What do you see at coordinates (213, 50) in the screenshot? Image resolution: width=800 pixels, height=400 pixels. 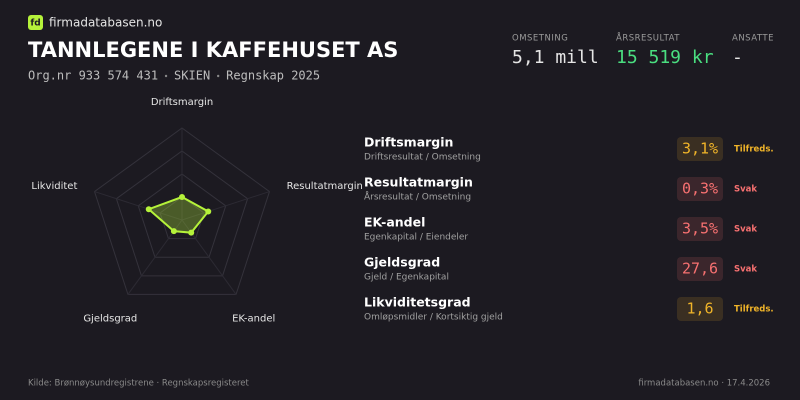 I see `company-title: TANNLEGENE I KAFFEHUSET AS` at bounding box center [213, 50].